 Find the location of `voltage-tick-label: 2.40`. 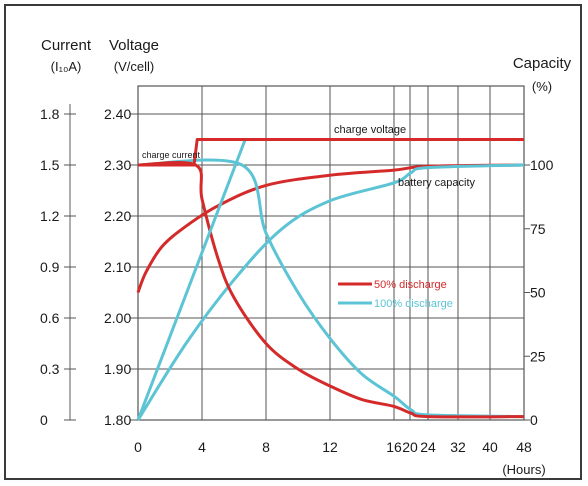

voltage-tick-label: 2.40 is located at coordinates (117, 114).